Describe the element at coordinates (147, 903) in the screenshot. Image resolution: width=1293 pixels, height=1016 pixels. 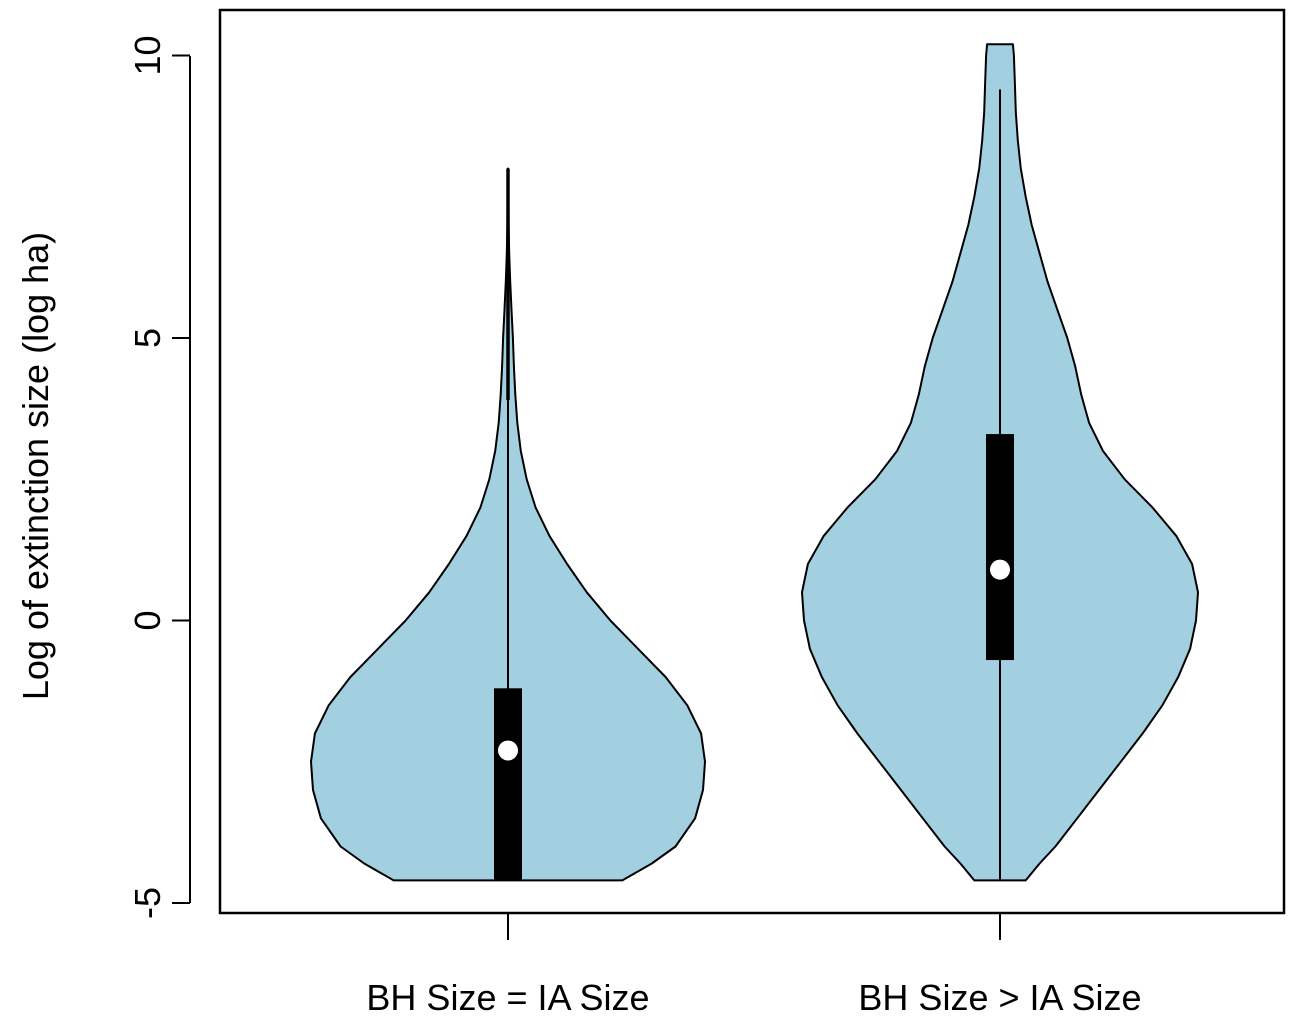
I see `y-tick-label: -5` at that location.